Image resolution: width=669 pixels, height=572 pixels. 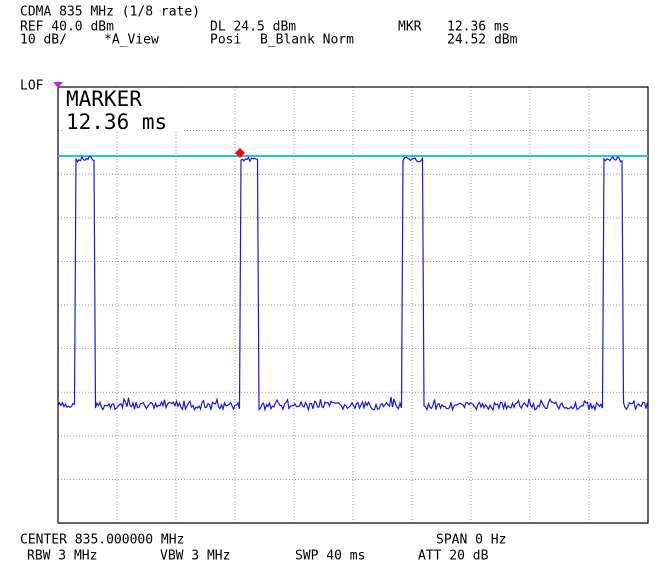 What do you see at coordinates (410, 27) in the screenshot?
I see `marker-label: MKR` at bounding box center [410, 27].